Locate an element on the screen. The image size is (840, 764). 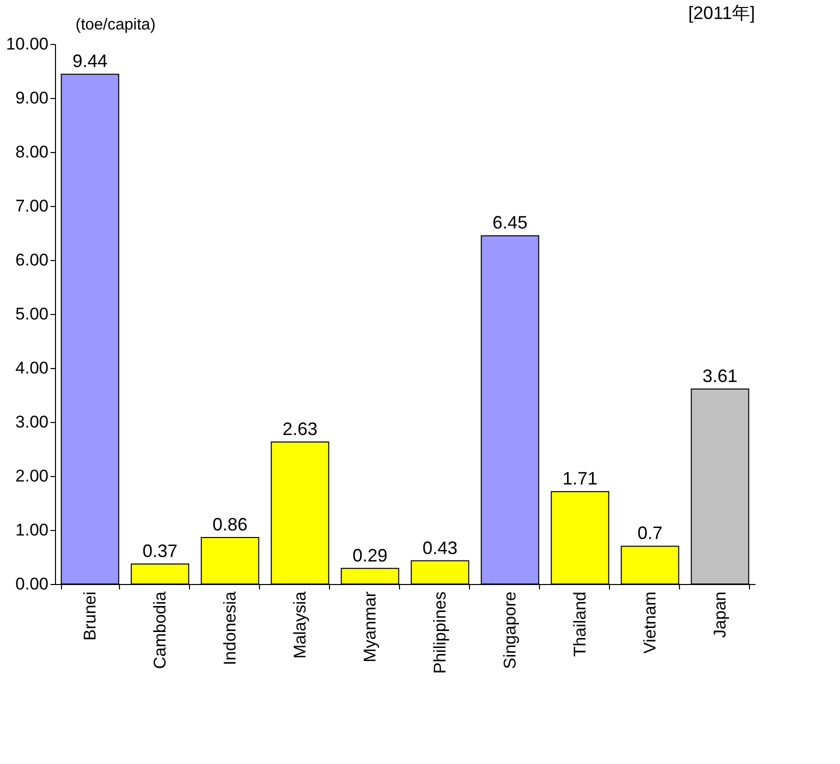
y-axis-title: (toe/capita) is located at coordinates (115, 25).